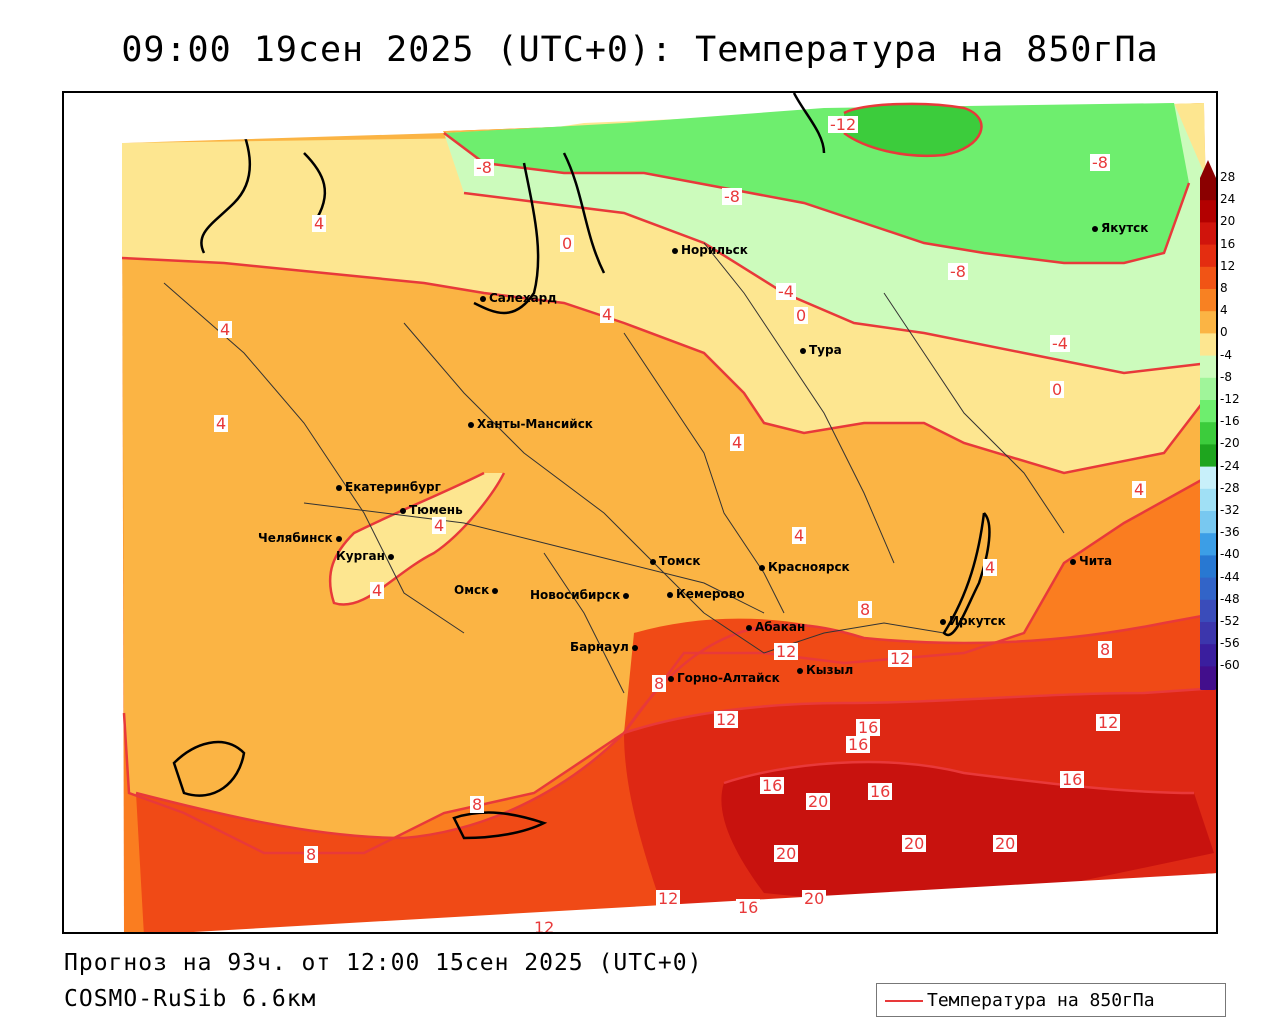 The width and height of the screenshot is (1280, 1024). Describe the element at coordinates (904, 1001) in the screenshot. I see `legend-line-icon` at that location.